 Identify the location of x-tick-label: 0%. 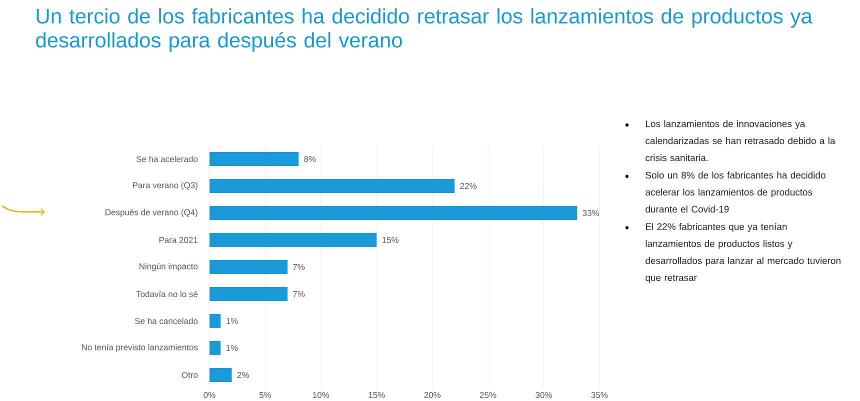
(210, 395).